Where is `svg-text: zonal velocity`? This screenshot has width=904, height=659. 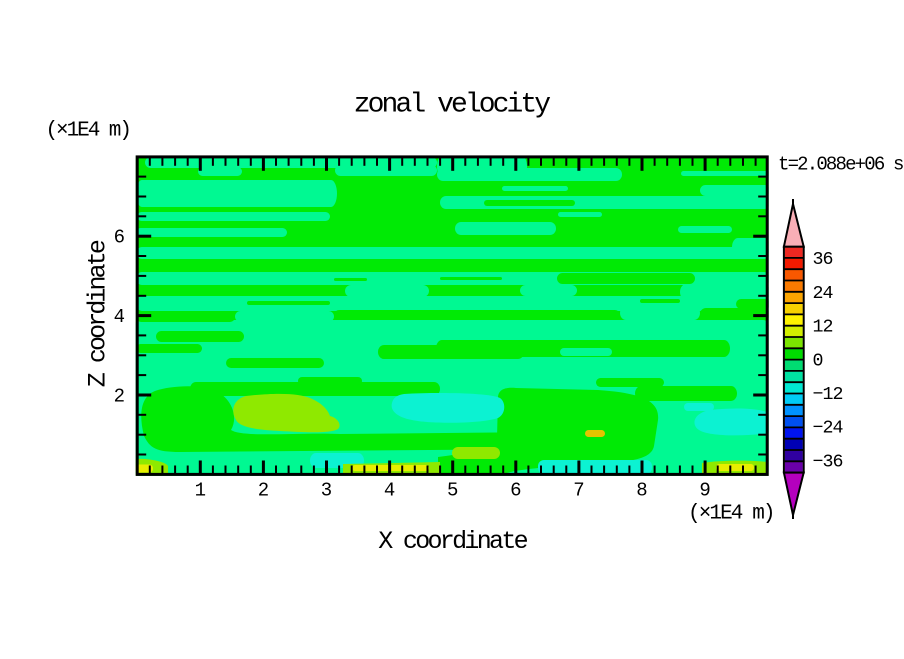 svg-text: zonal velocity is located at coordinates (452, 105).